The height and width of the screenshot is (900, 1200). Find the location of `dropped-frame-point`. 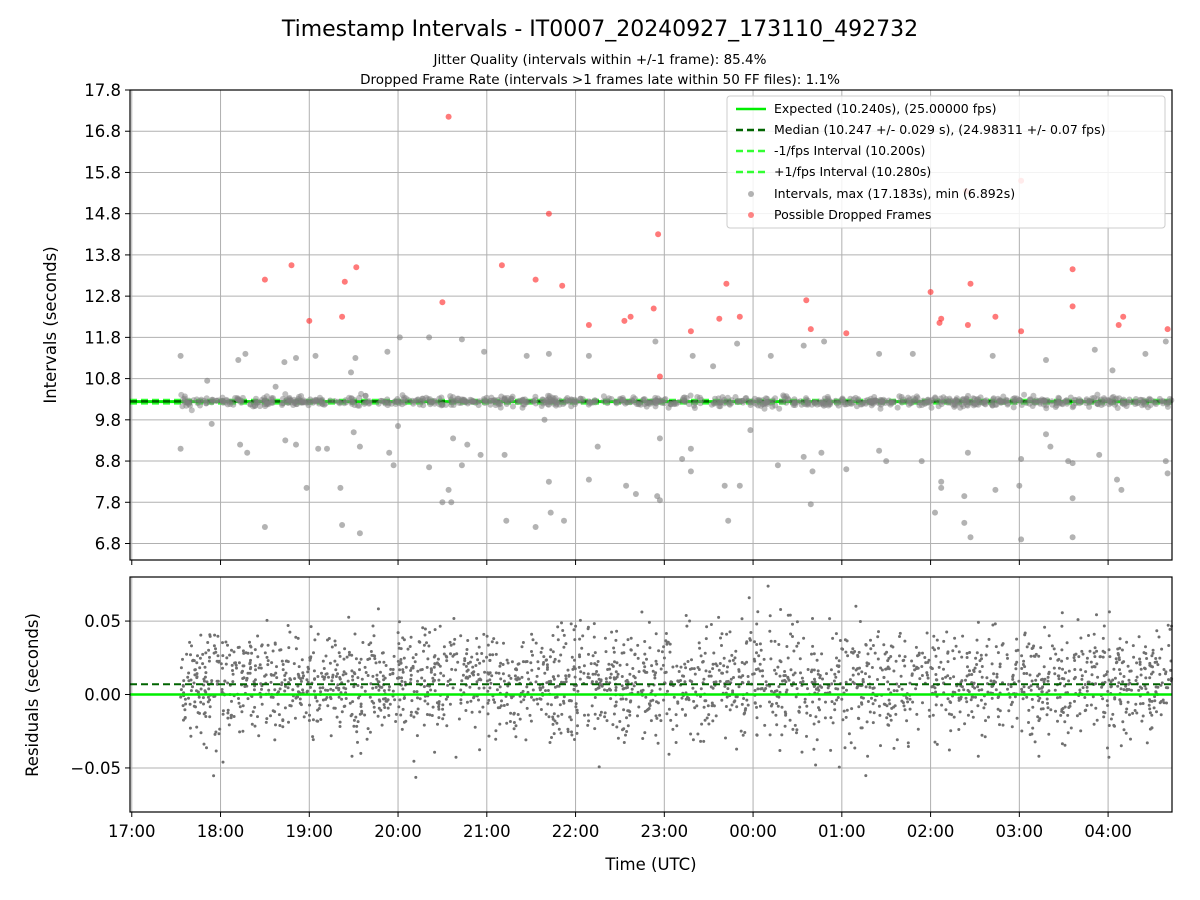

dropped-frame-point is located at coordinates (970, 283).